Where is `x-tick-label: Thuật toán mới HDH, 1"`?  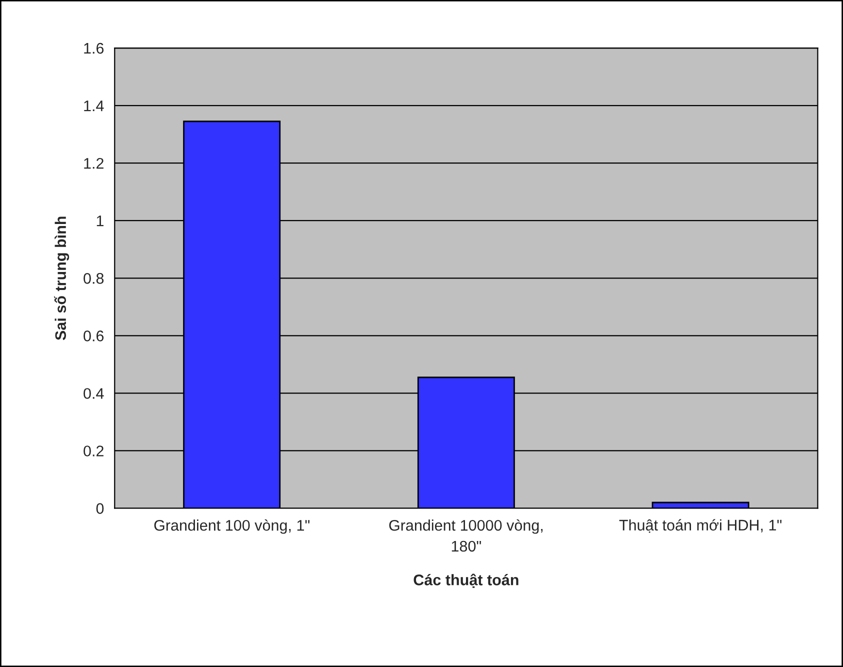
x-tick-label: Thuật toán mới HDH, 1" is located at coordinates (700, 526).